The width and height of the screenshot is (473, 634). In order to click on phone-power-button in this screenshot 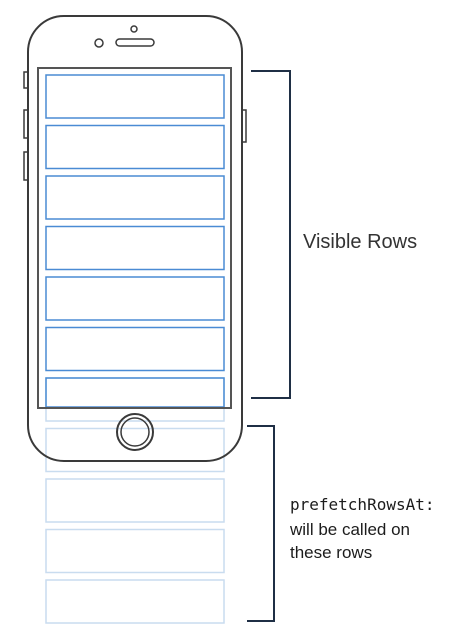, I will do `click(244, 126)`.